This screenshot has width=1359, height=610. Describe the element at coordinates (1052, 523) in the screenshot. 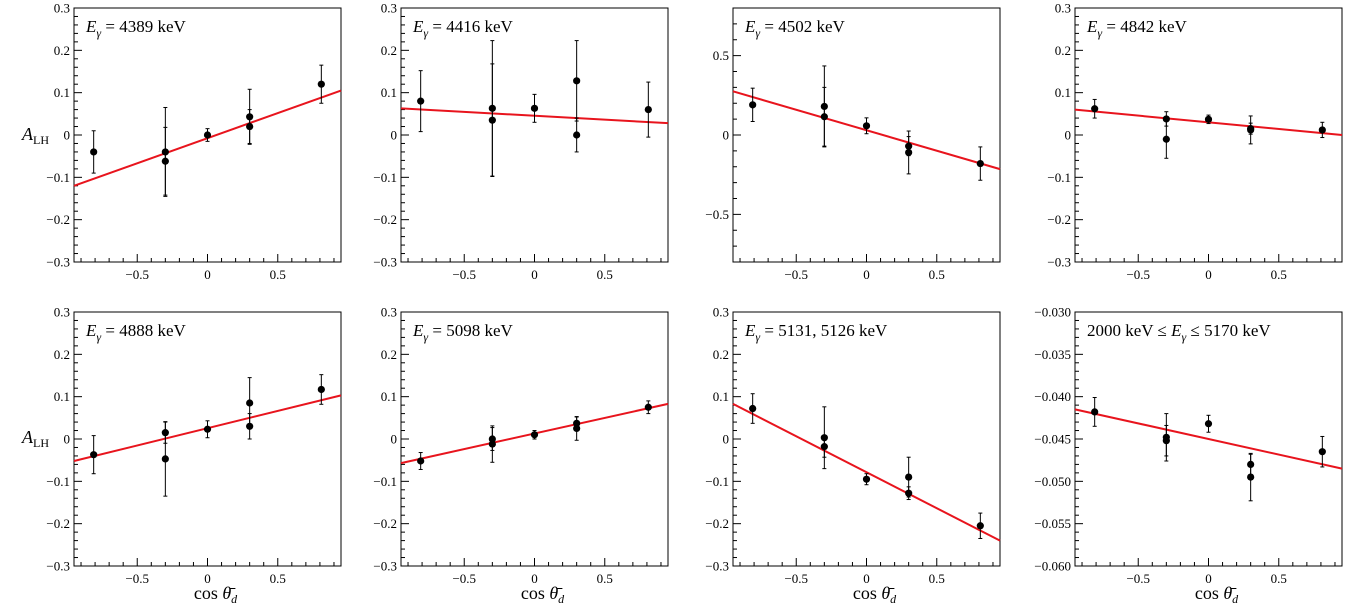

I see `y-tick-label: −0.055` at that location.